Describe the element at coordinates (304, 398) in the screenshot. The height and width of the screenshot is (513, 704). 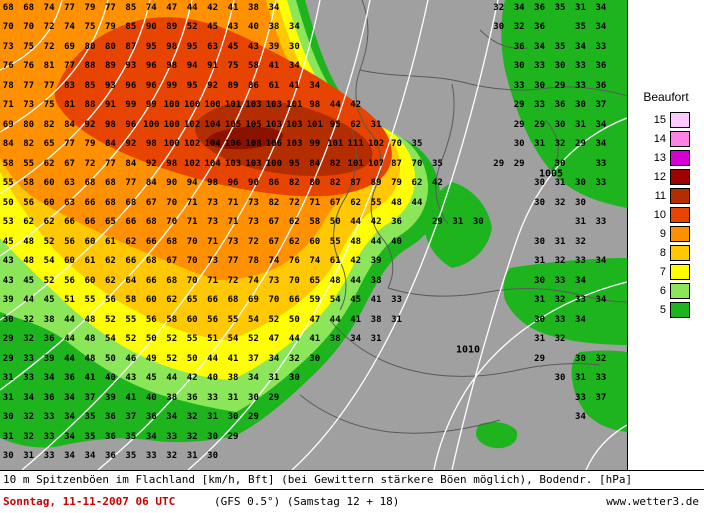
I see `gust-value-row: 31 34 36 34 37 39 41 40 38 36 33 31 30 29 33 37` at that location.